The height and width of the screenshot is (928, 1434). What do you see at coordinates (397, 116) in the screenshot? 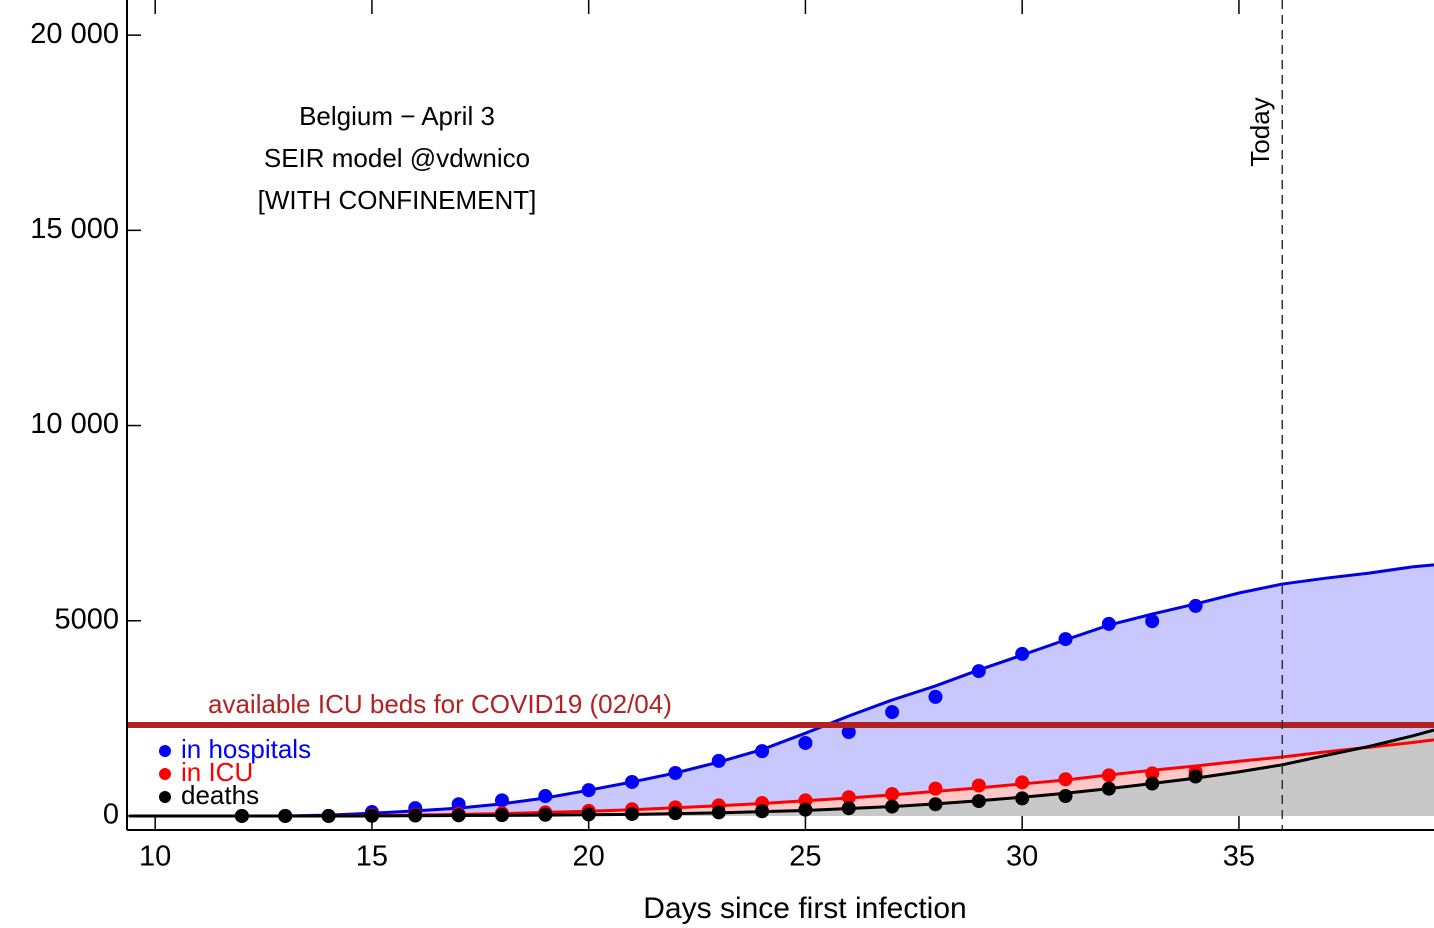
I see `annotation: Belgium − April 3` at bounding box center [397, 116].